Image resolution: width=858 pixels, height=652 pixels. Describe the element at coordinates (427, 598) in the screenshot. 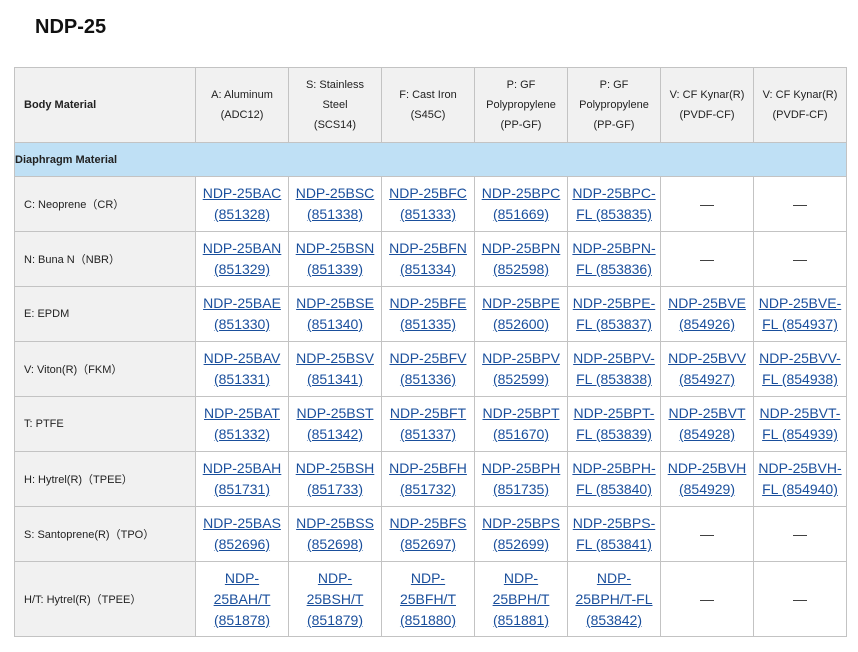

I see `product-link-line: 25BFH/T` at that location.